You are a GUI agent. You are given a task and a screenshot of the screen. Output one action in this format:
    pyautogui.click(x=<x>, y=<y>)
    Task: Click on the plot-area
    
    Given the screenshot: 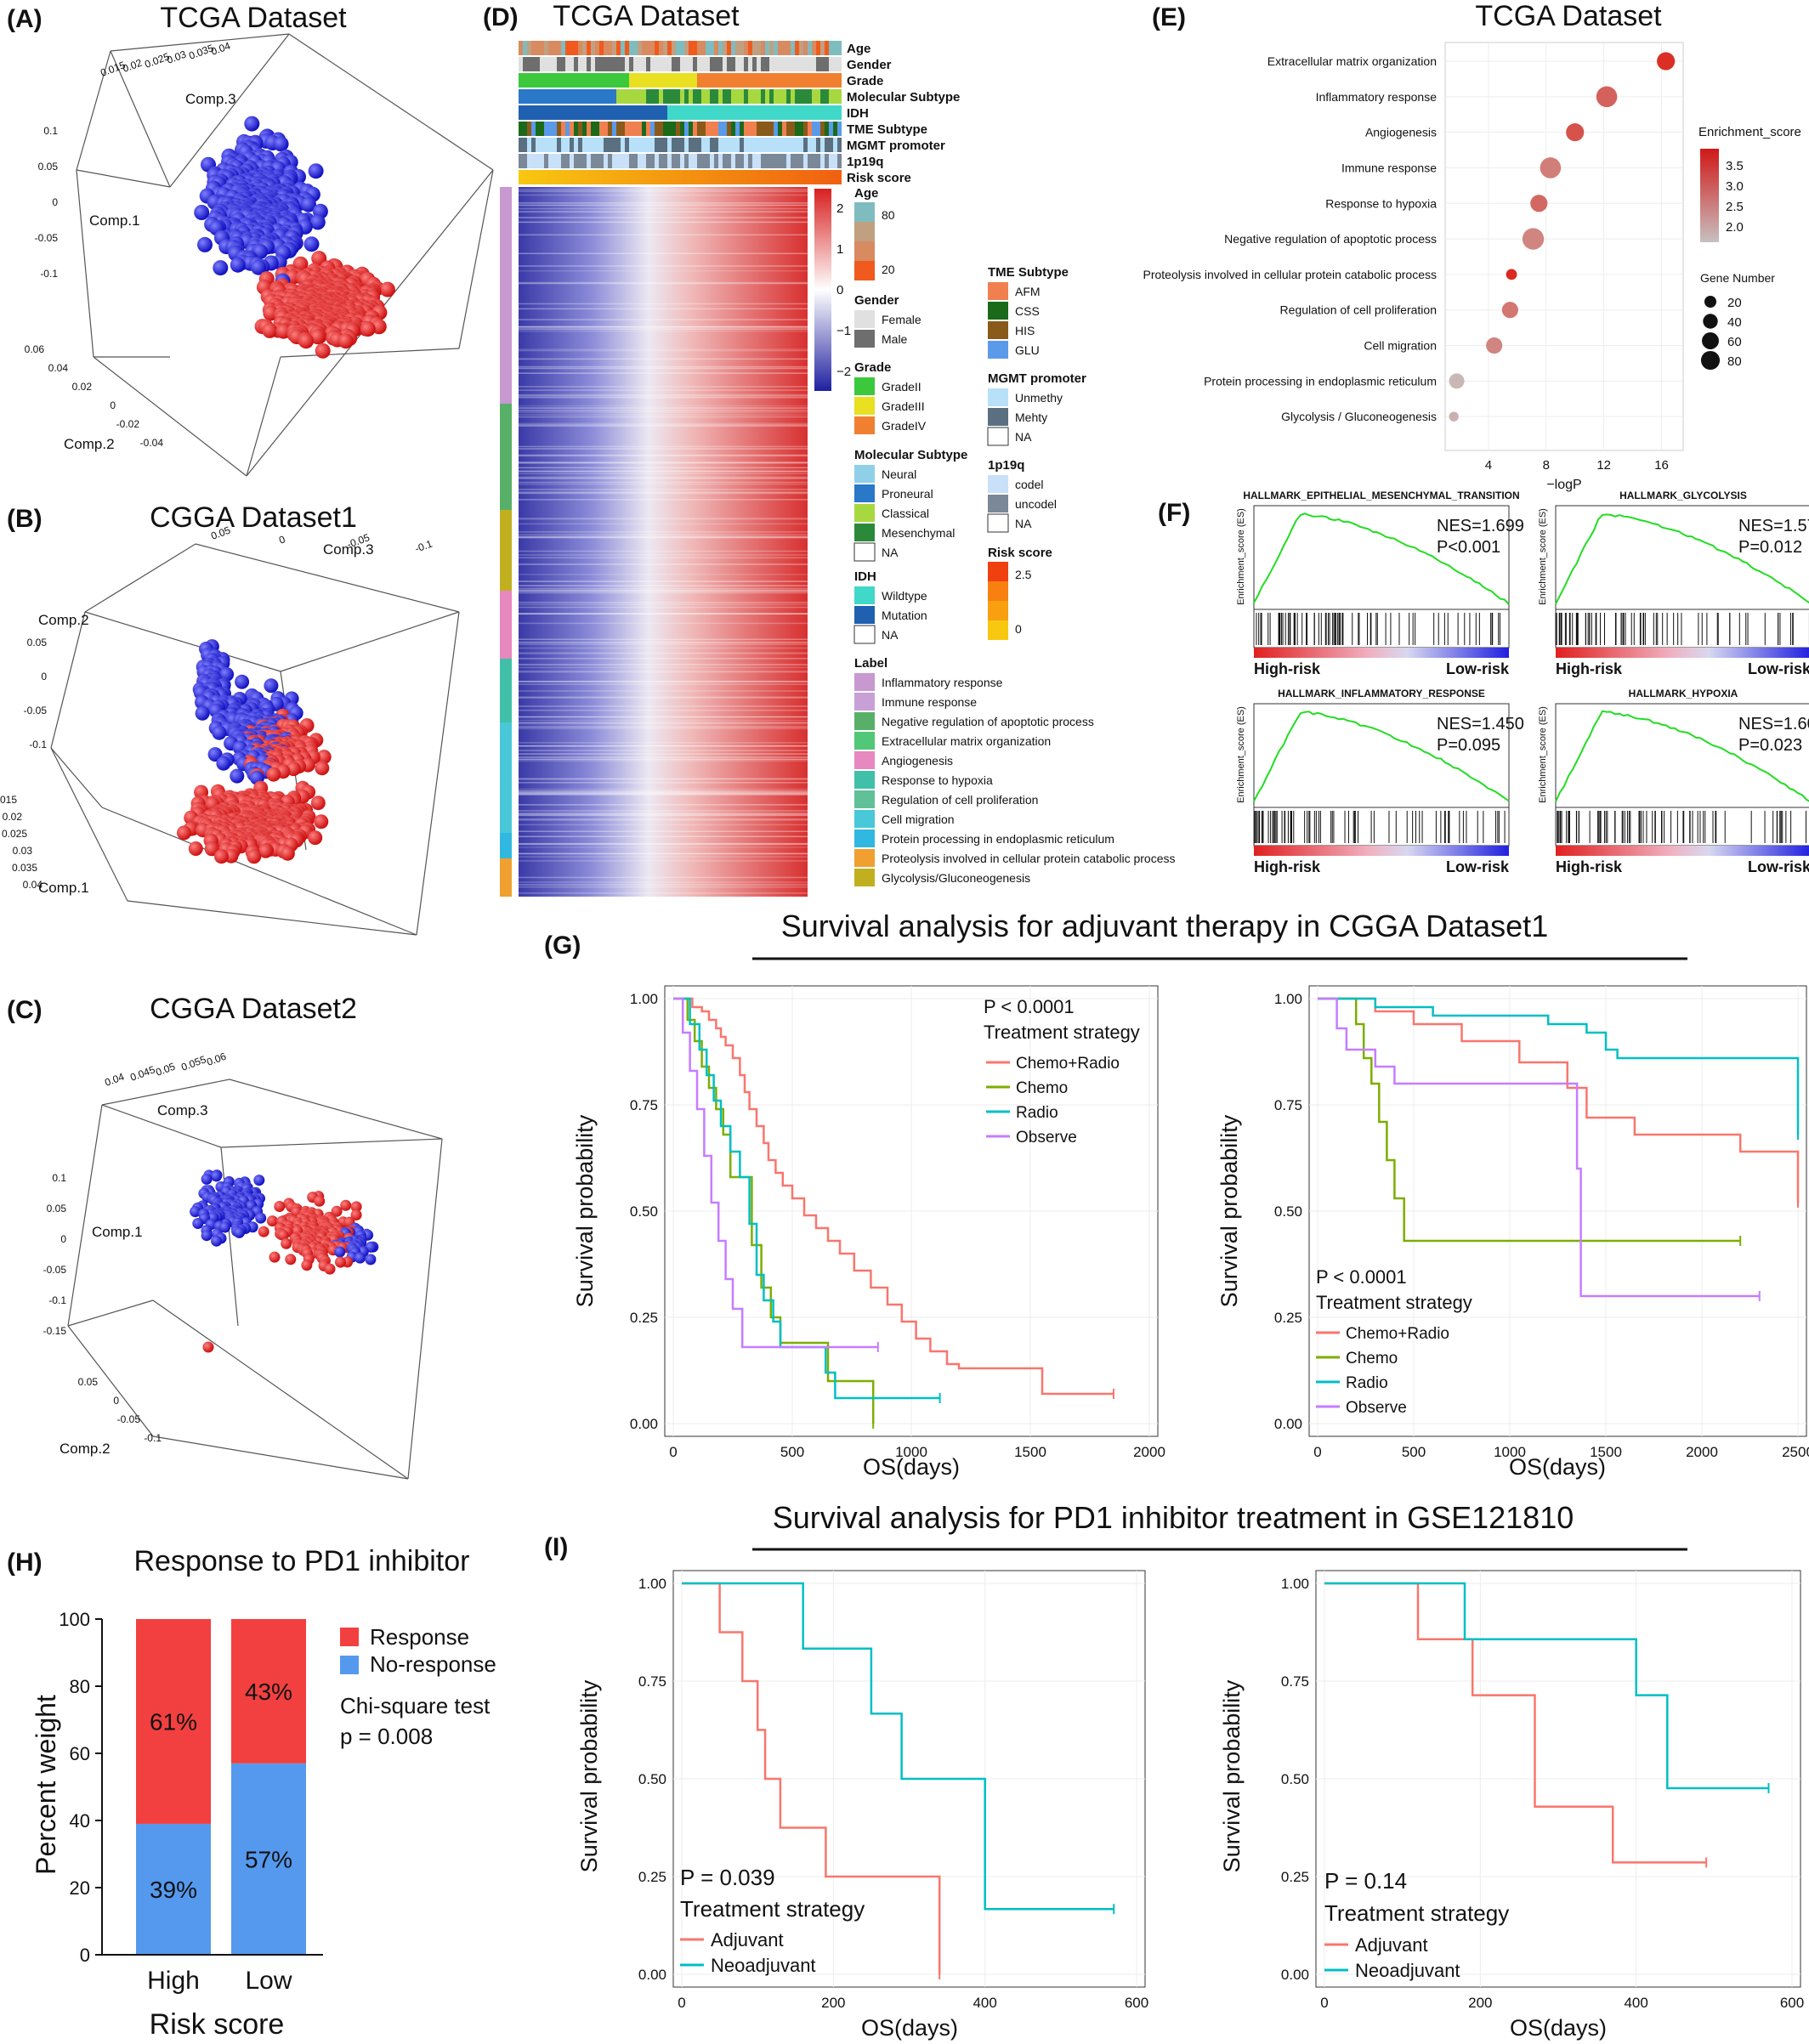 What is the action you would take?
    pyautogui.click(x=1564, y=246)
    